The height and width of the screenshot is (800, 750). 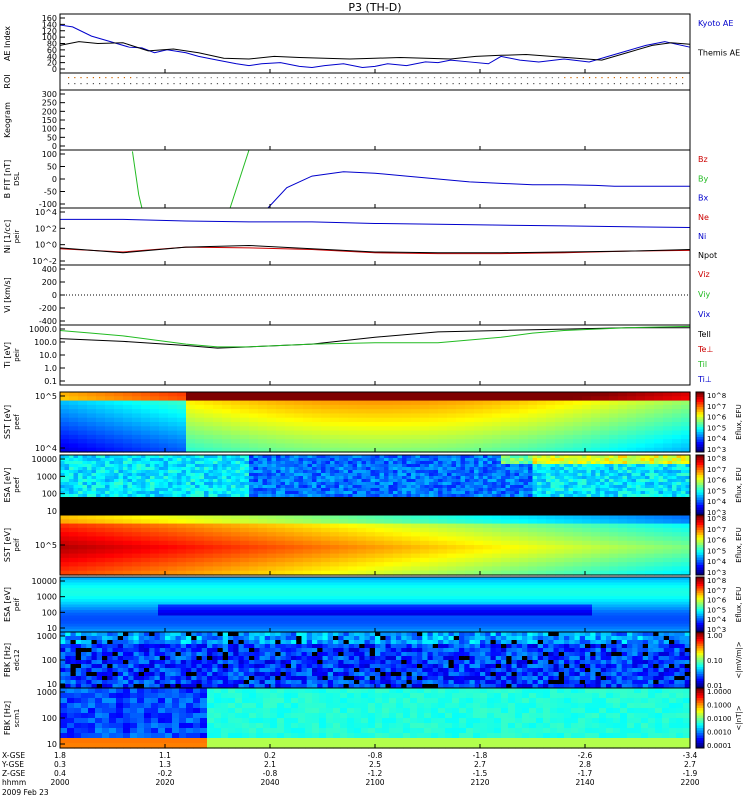 I want to click on ylabel-text: ESA [eV], so click(x=7, y=485).